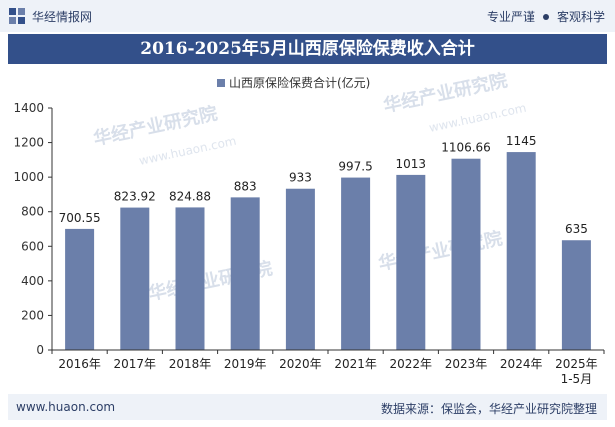  I want to click on x-tick-label: 2019年, so click(245, 364).